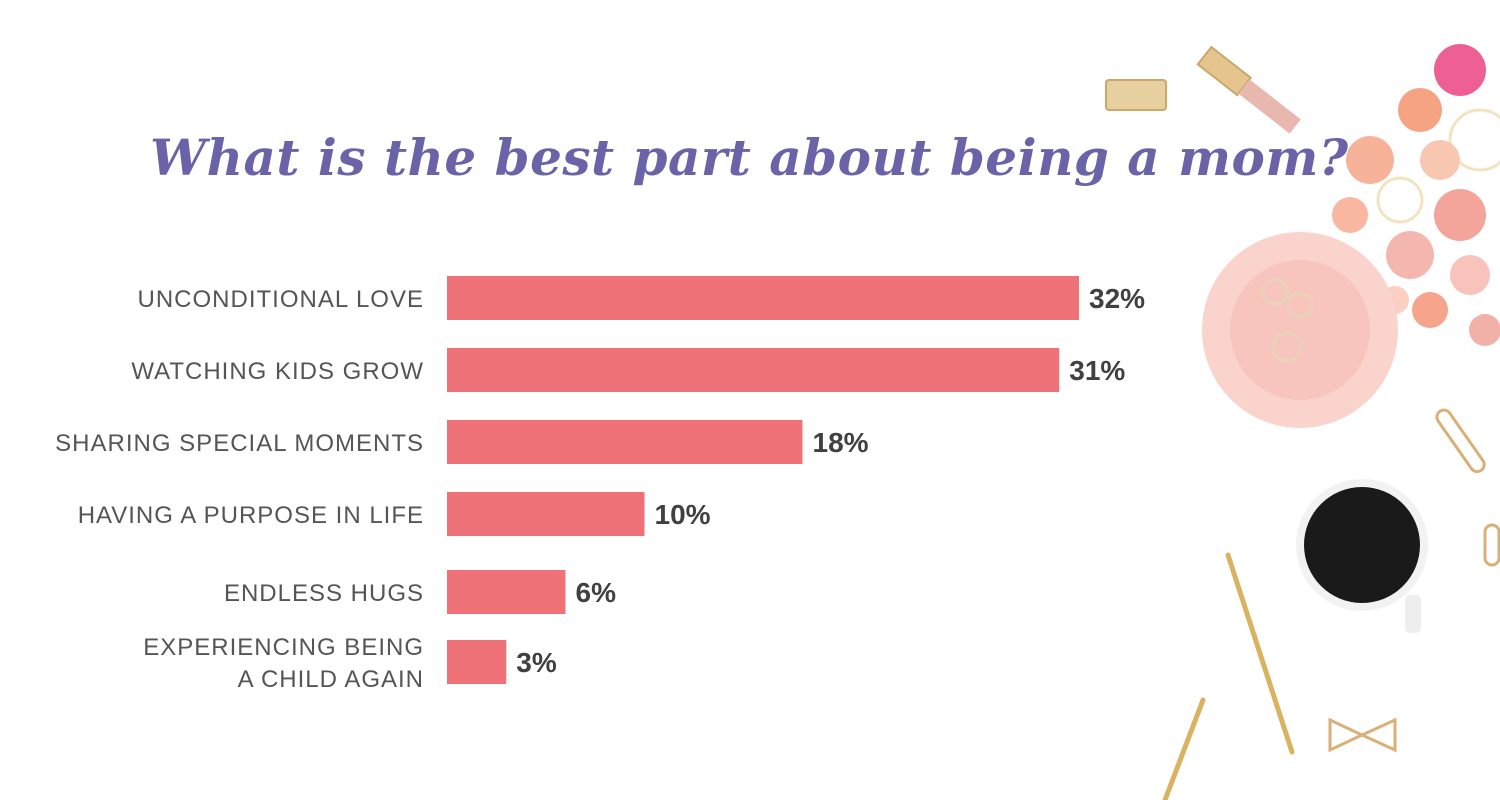 The width and height of the screenshot is (1500, 800). Describe the element at coordinates (1097, 370) in the screenshot. I see `data-label: 31%` at that location.